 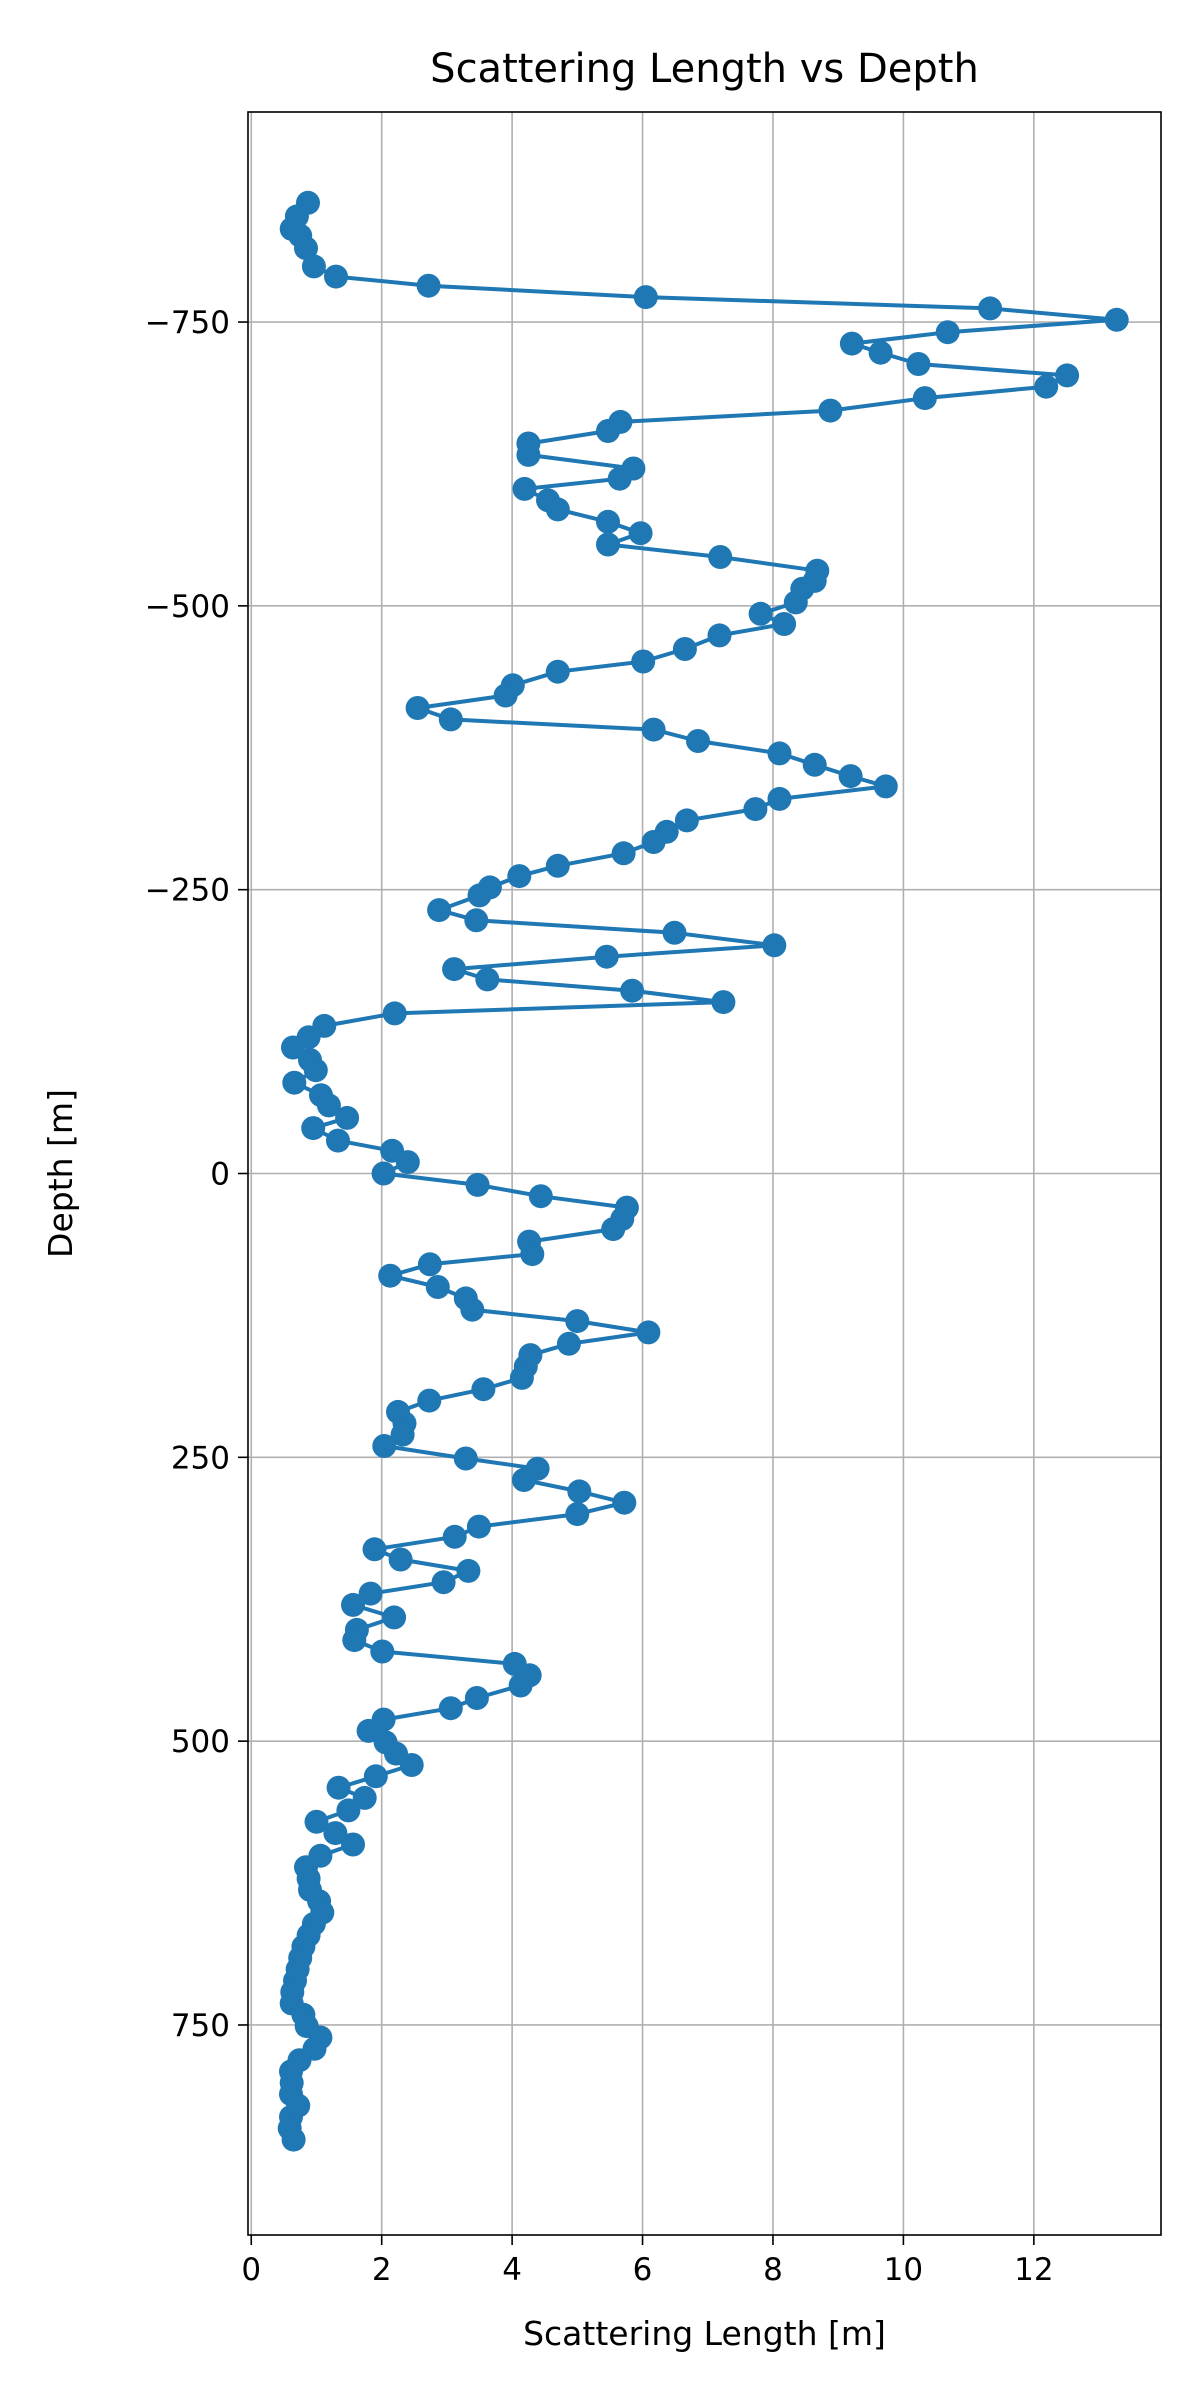 I want to click on x-tick-label: 4, so click(x=512, y=2270).